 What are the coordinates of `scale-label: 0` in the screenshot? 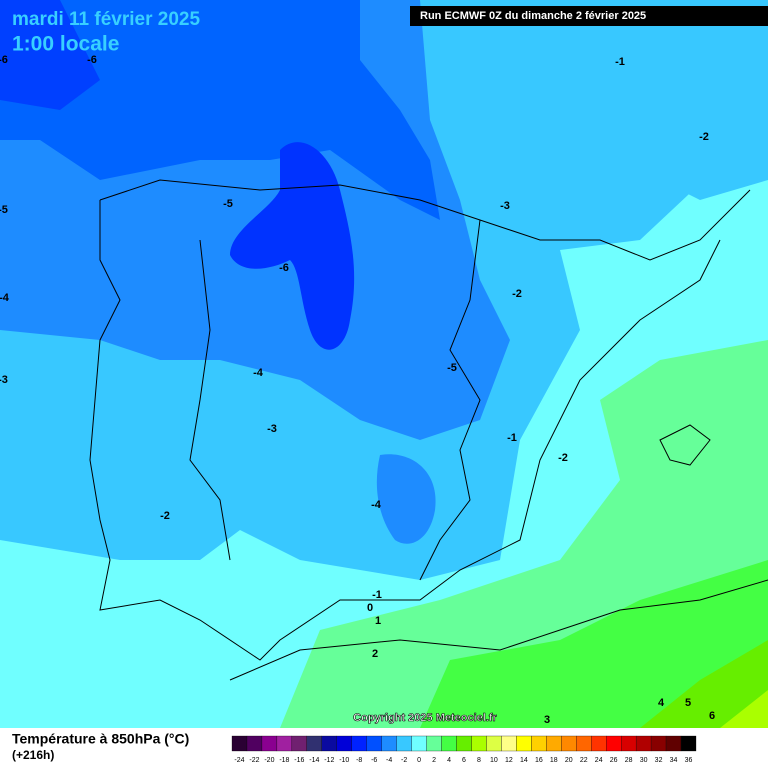 It's located at (419, 760).